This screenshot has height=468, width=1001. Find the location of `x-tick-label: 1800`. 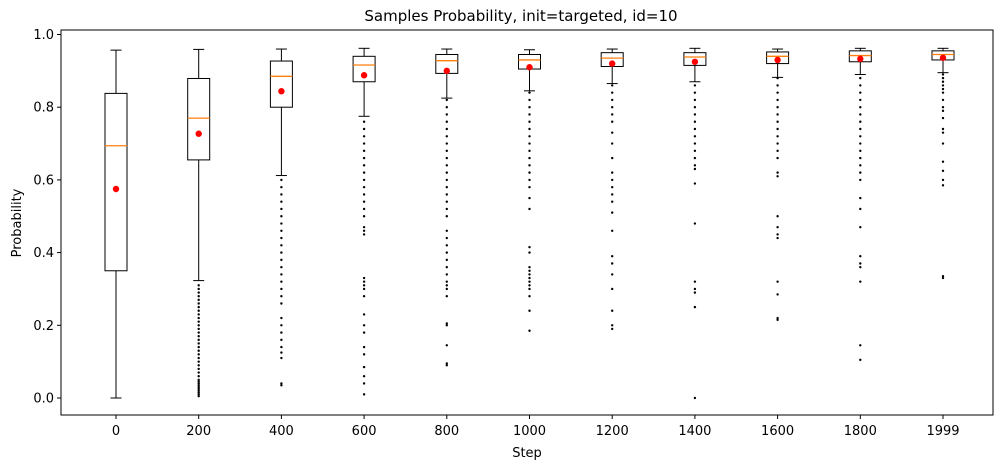

x-tick-label: 1800 is located at coordinates (860, 431).